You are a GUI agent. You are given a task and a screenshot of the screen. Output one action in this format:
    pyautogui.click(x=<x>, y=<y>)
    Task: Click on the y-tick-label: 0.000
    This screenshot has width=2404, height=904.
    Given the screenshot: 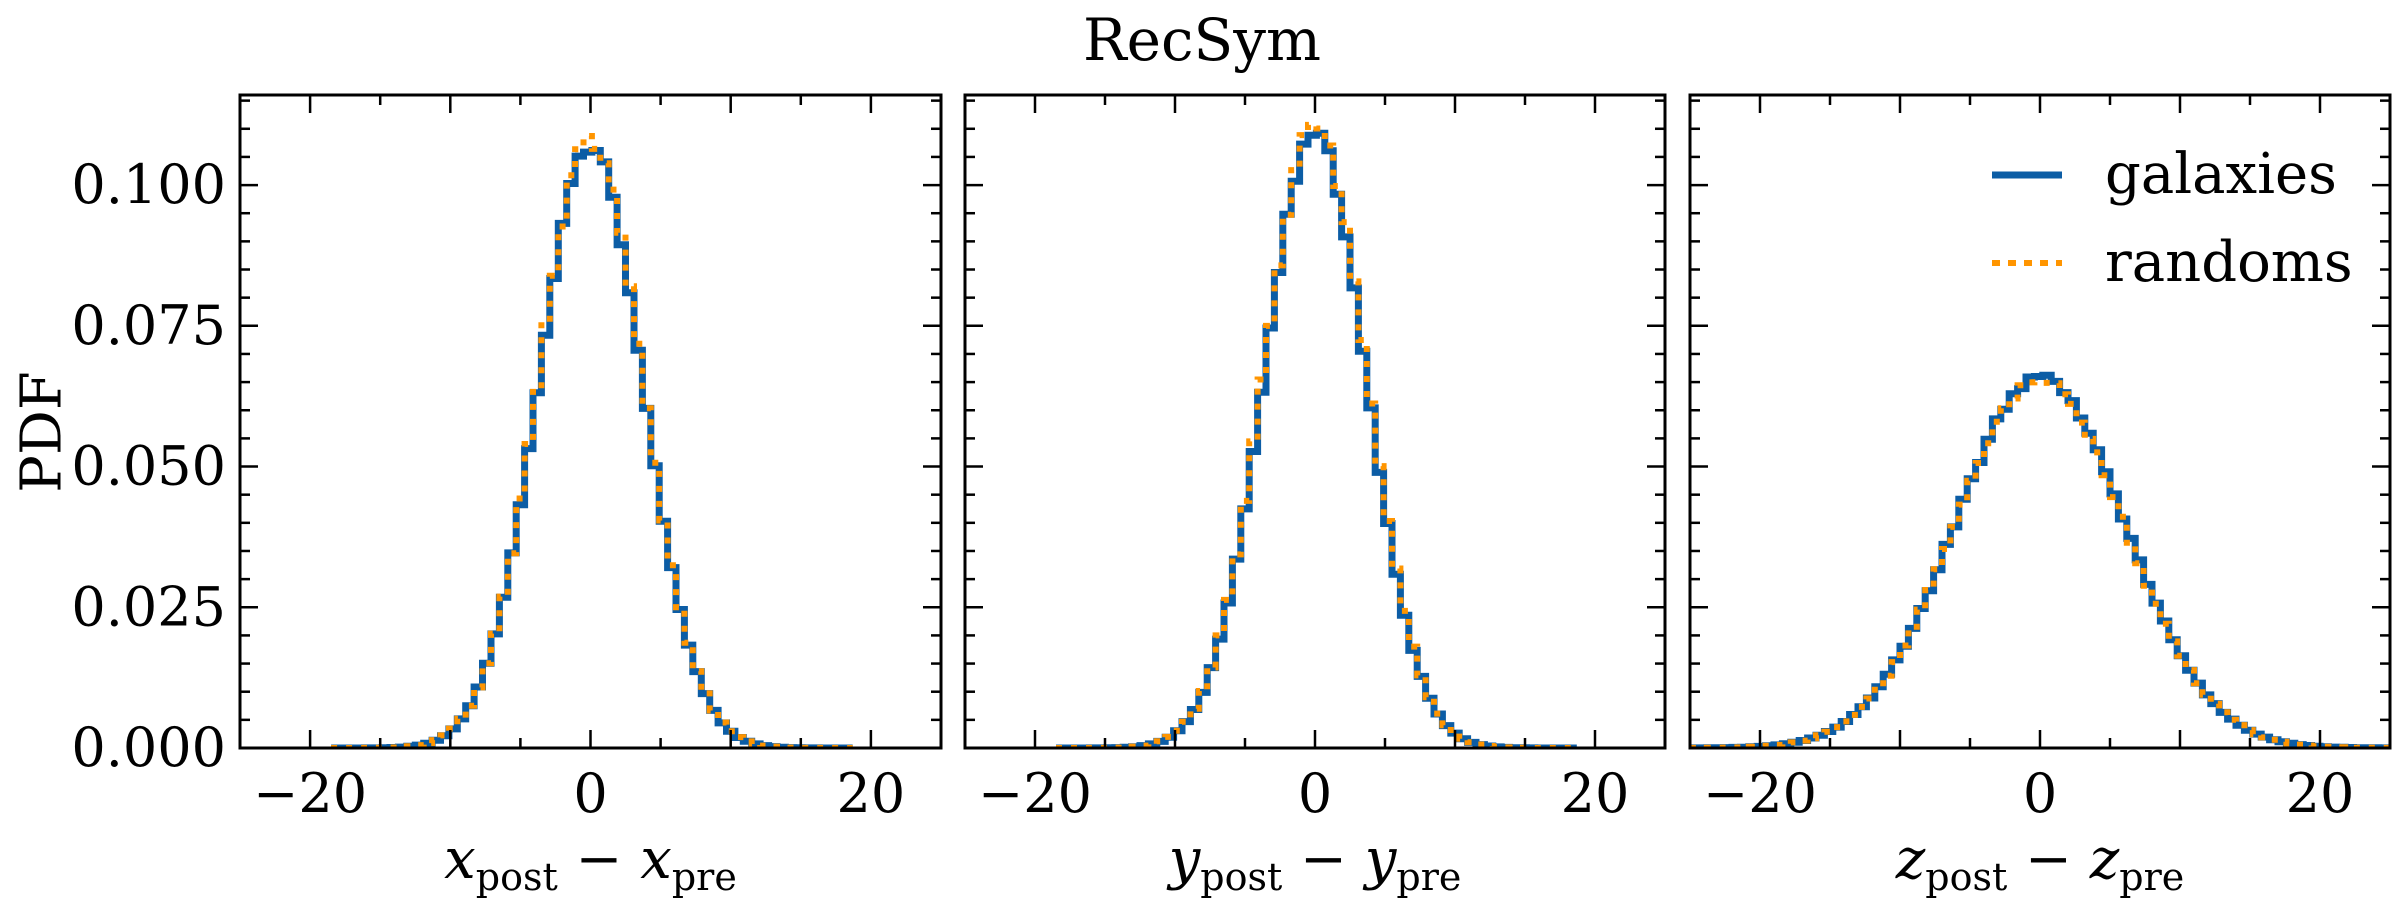 What is the action you would take?
    pyautogui.click(x=148, y=747)
    